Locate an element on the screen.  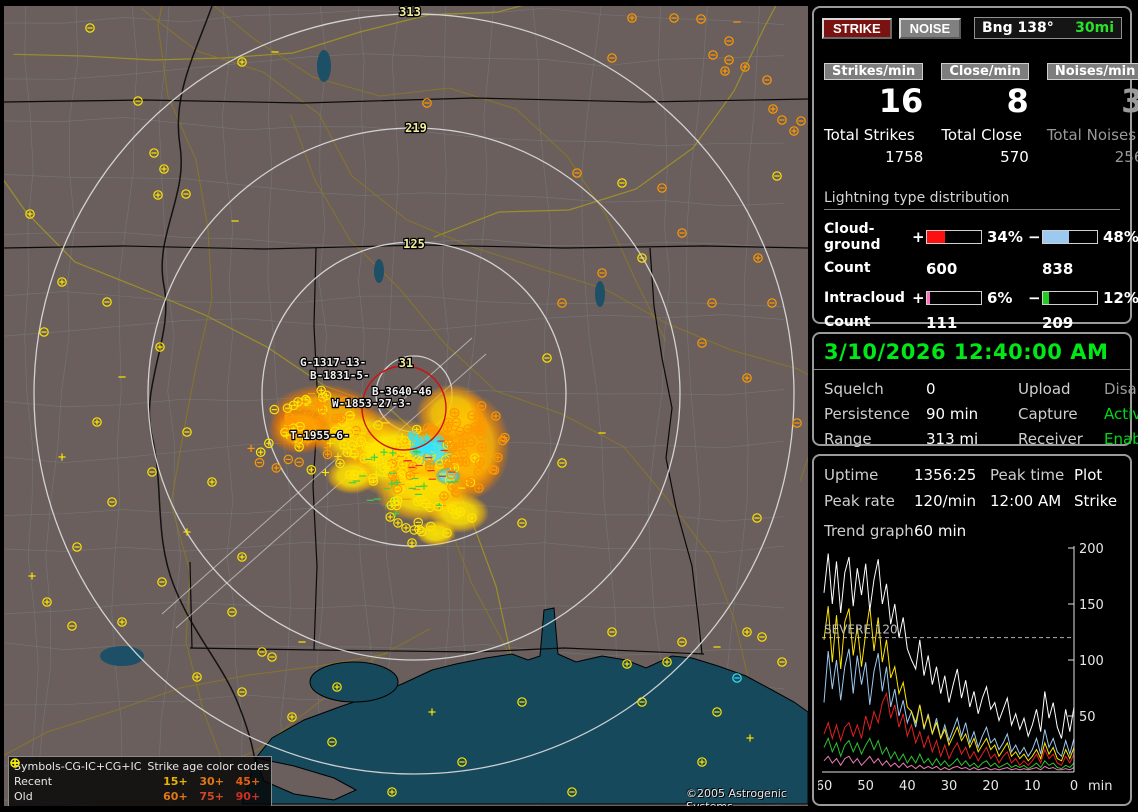
plot-label: Plot is located at coordinates (1088, 475).